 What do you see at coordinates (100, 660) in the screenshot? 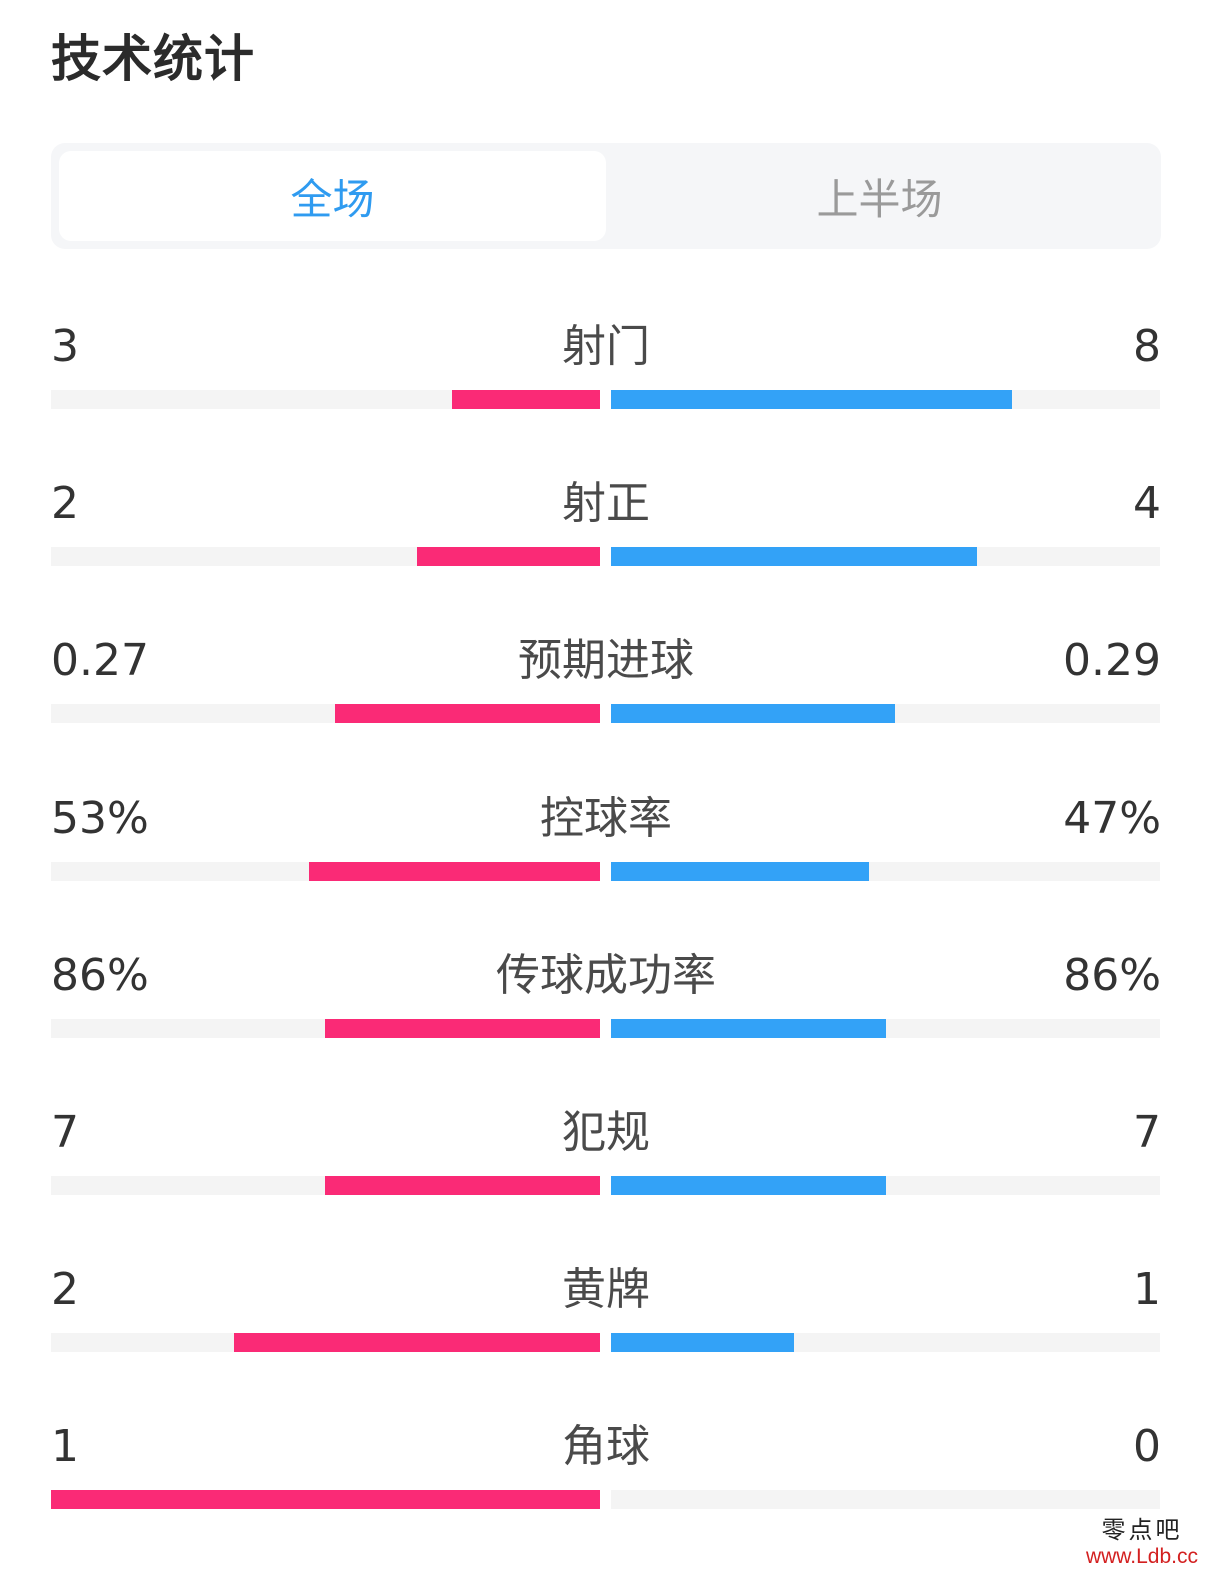
I see `stat-home-value: 0.27` at bounding box center [100, 660].